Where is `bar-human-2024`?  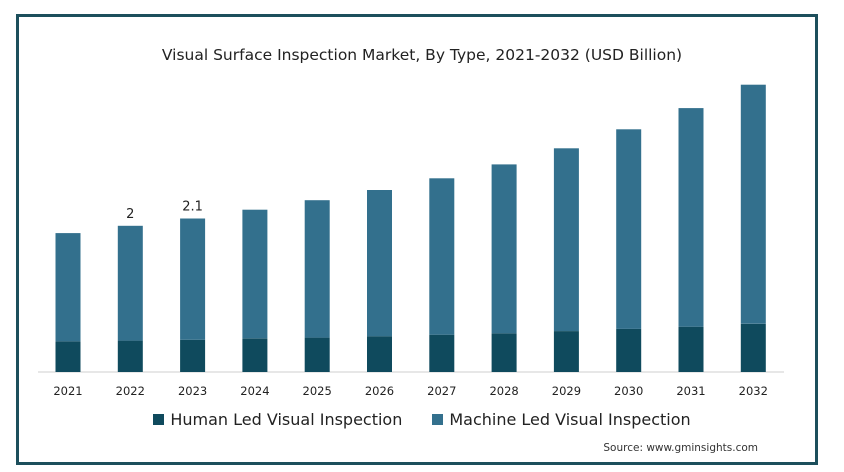
bar-human-2024 is located at coordinates (255, 355).